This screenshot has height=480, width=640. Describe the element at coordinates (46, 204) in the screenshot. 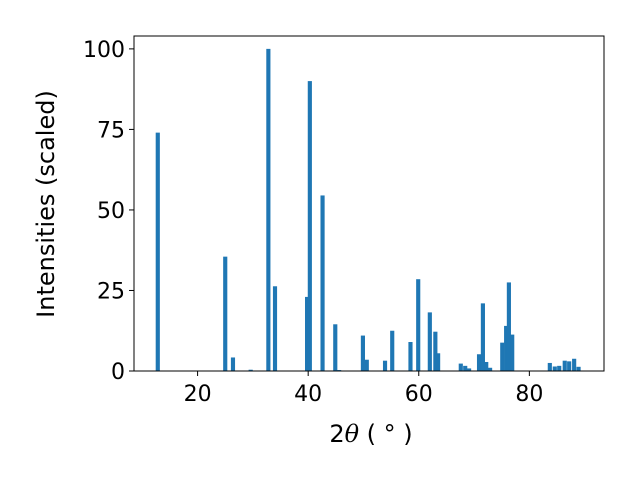

I see `y-axis-label: Intensities (scaled)` at that location.